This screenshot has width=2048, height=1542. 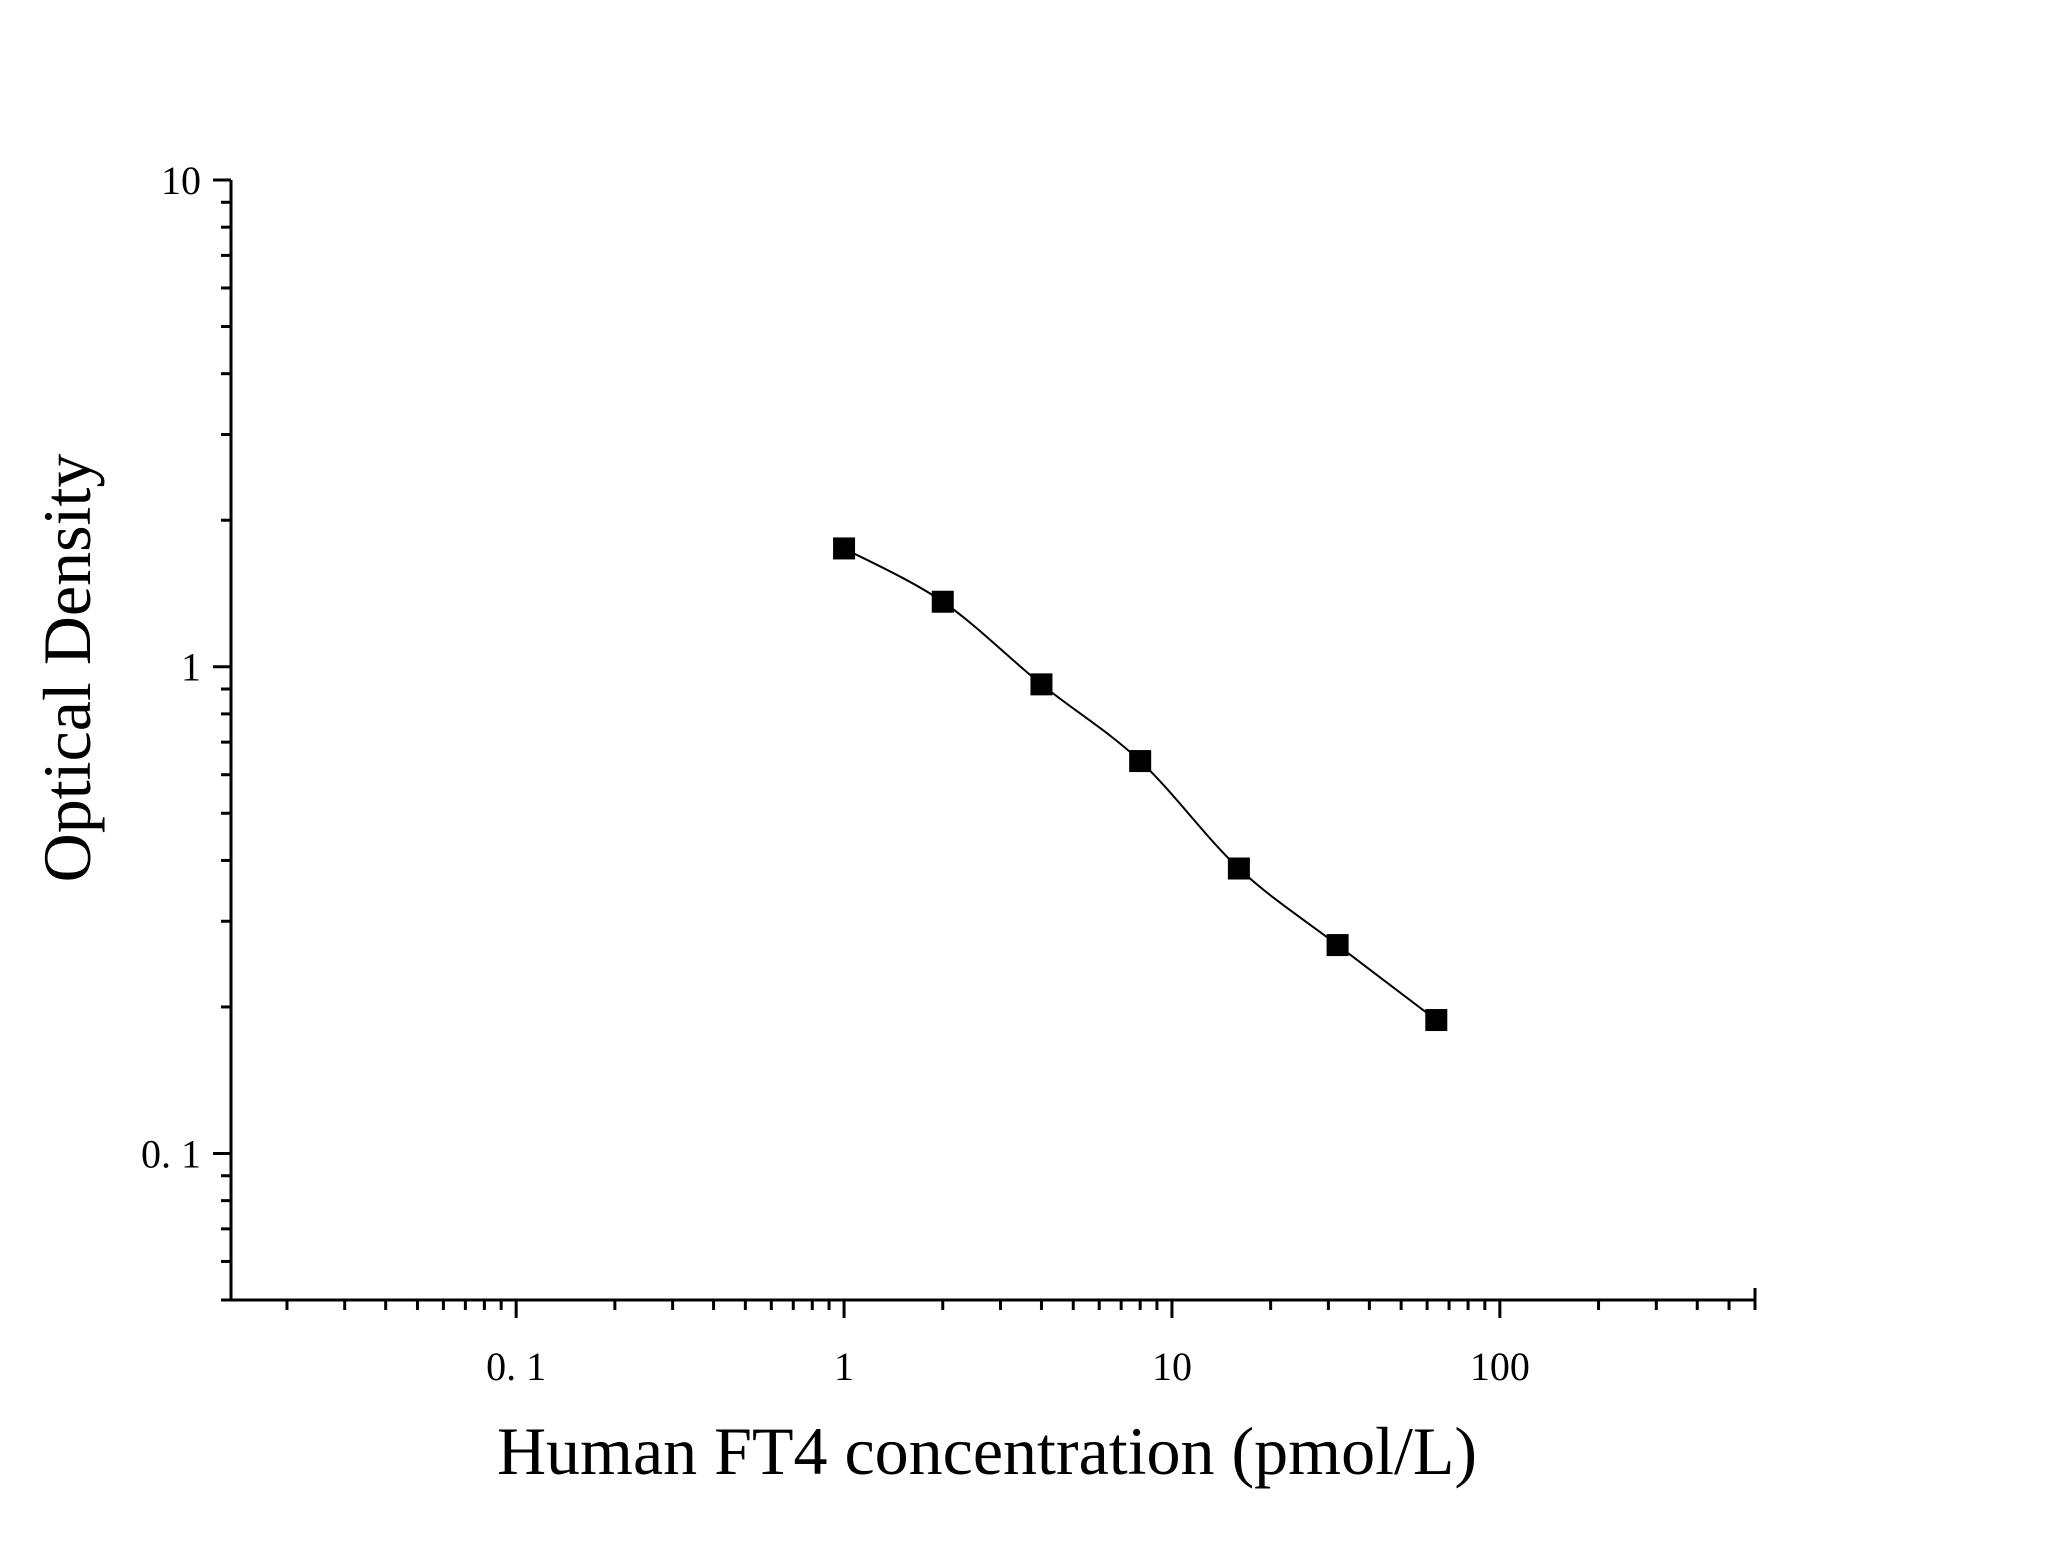 What do you see at coordinates (181, 180) in the screenshot?
I see `y-tick-label: 10` at bounding box center [181, 180].